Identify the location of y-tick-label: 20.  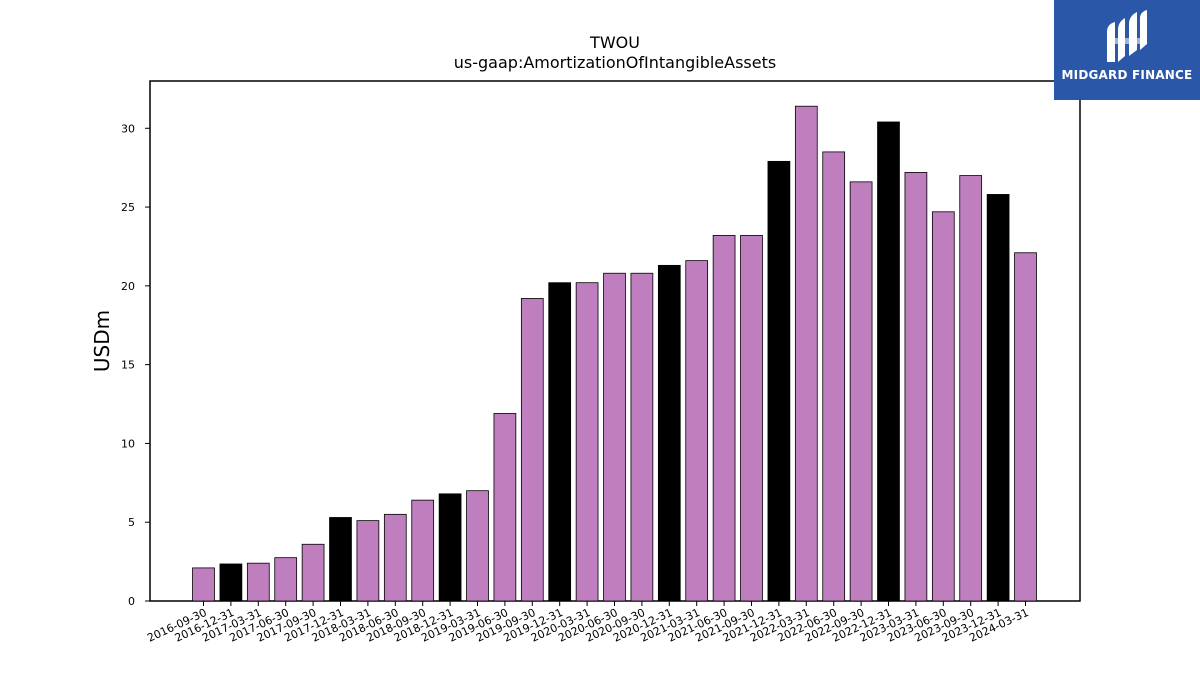
(128, 286).